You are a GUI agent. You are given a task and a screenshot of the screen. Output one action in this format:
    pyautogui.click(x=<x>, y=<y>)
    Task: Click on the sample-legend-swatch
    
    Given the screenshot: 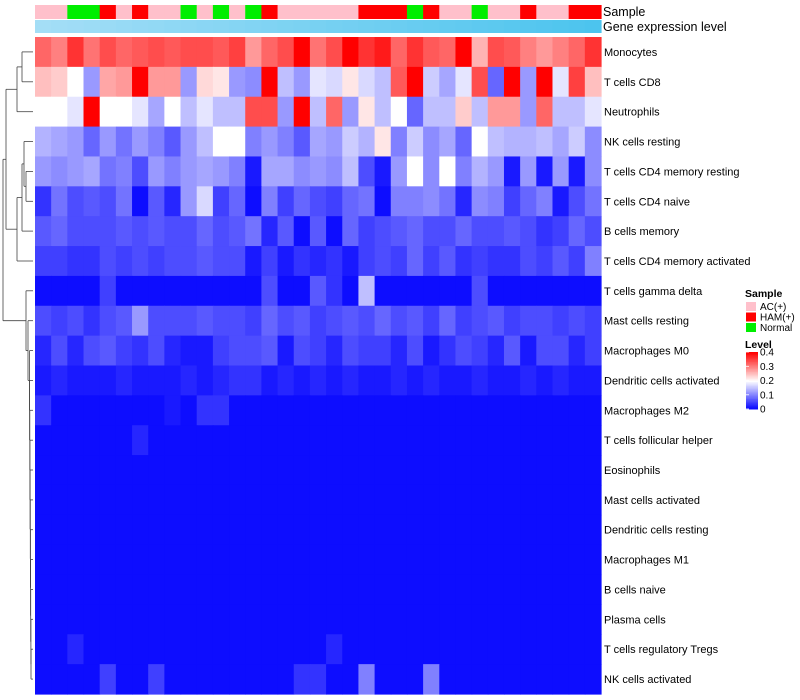 What is the action you would take?
    pyautogui.click(x=751, y=306)
    